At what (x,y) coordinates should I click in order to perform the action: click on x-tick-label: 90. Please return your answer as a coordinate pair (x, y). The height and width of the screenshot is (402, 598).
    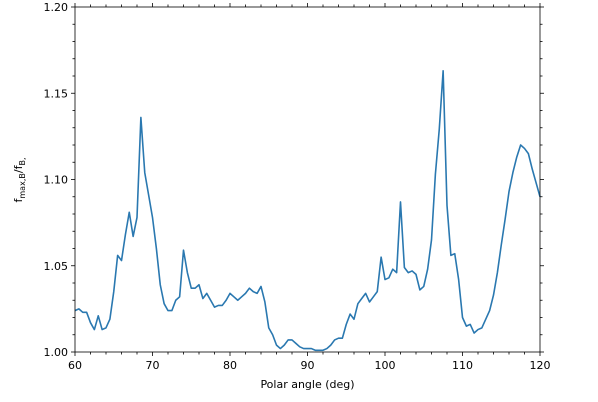
    Looking at the image, I should click on (308, 365).